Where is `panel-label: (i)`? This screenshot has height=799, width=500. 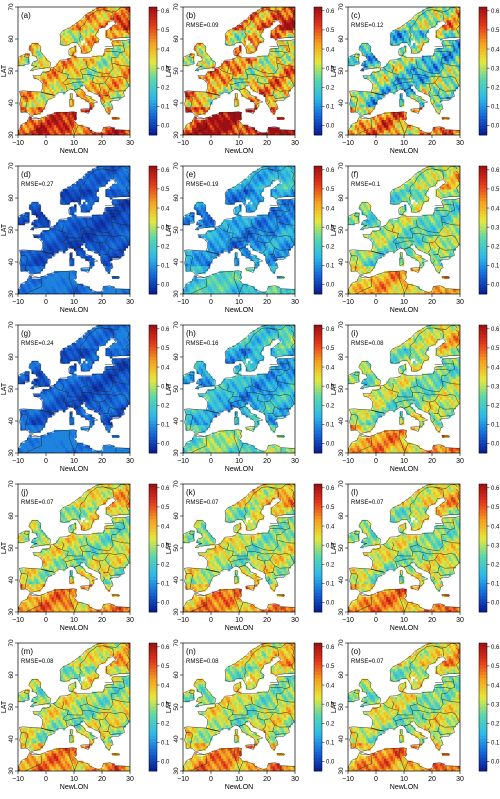
panel-label: (i) is located at coordinates (354, 333).